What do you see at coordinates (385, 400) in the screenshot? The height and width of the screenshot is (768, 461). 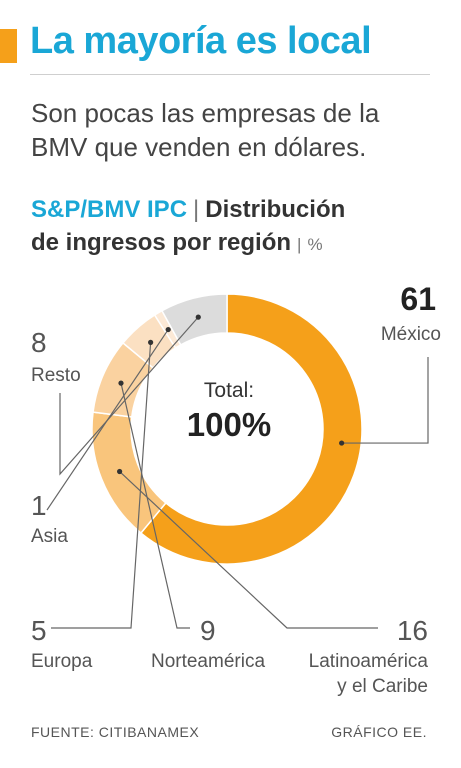 I see `leader-line-mexico` at bounding box center [385, 400].